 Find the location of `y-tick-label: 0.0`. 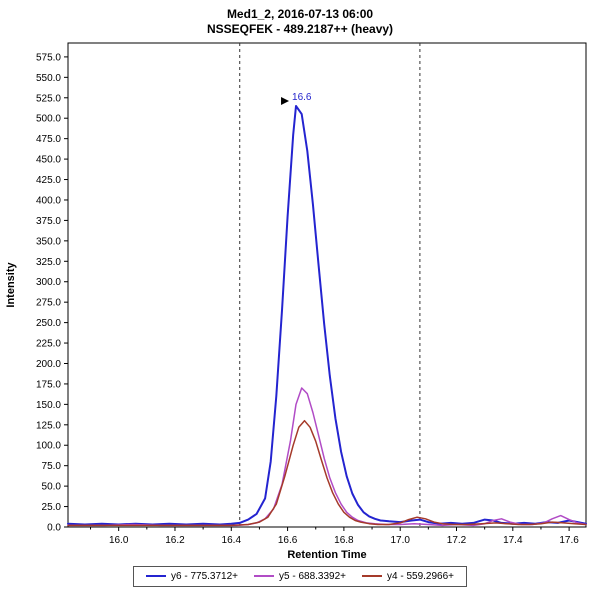

y-tick-label: 0.0 is located at coordinates (54, 528).